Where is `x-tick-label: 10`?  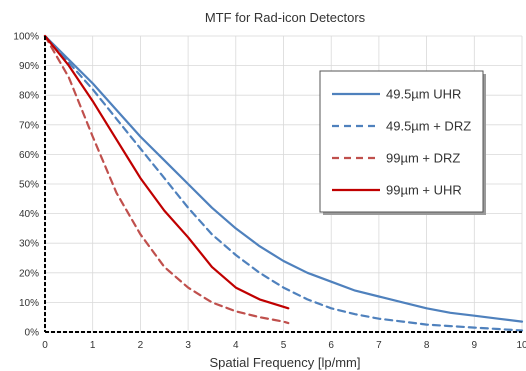
x-tick-label: 10 is located at coordinates (521, 345).